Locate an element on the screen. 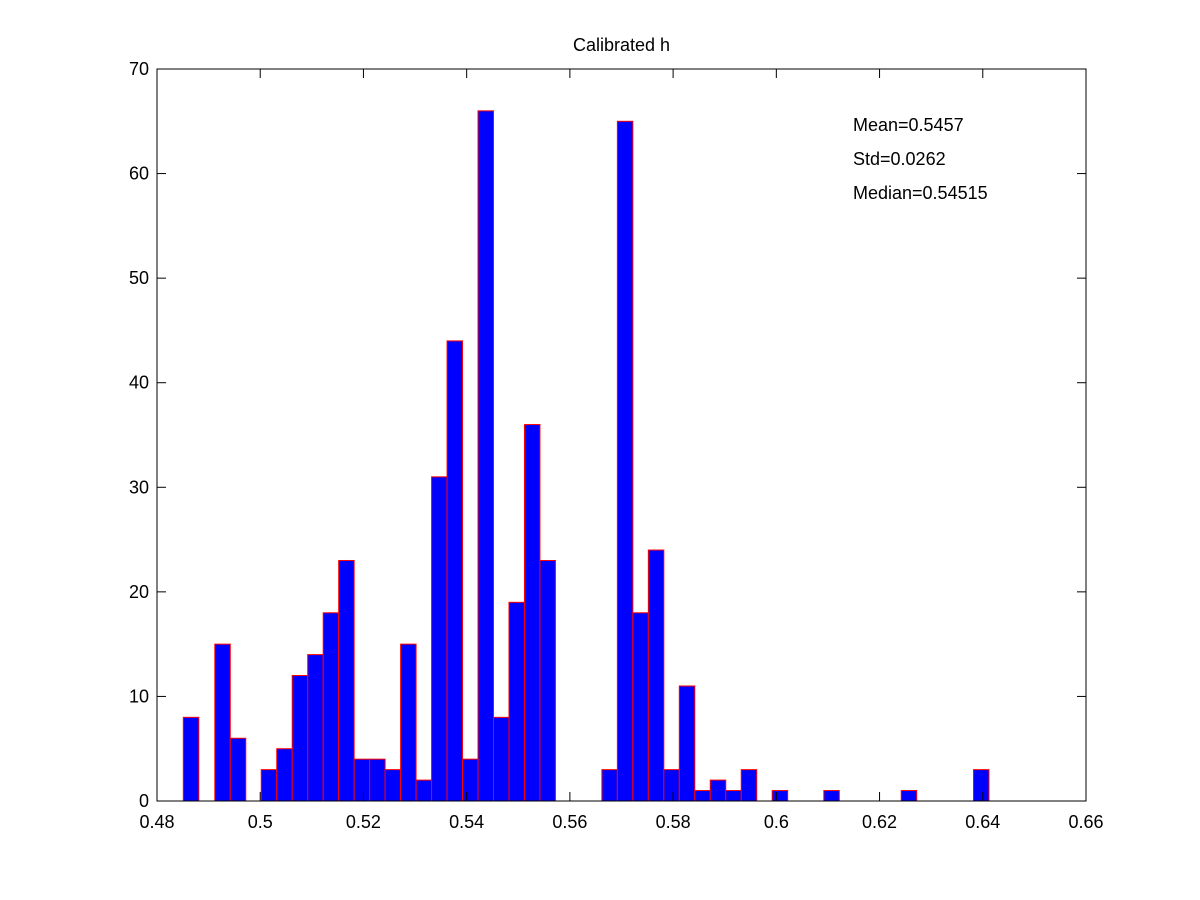  x-tick-label: 0.64 is located at coordinates (982, 822).